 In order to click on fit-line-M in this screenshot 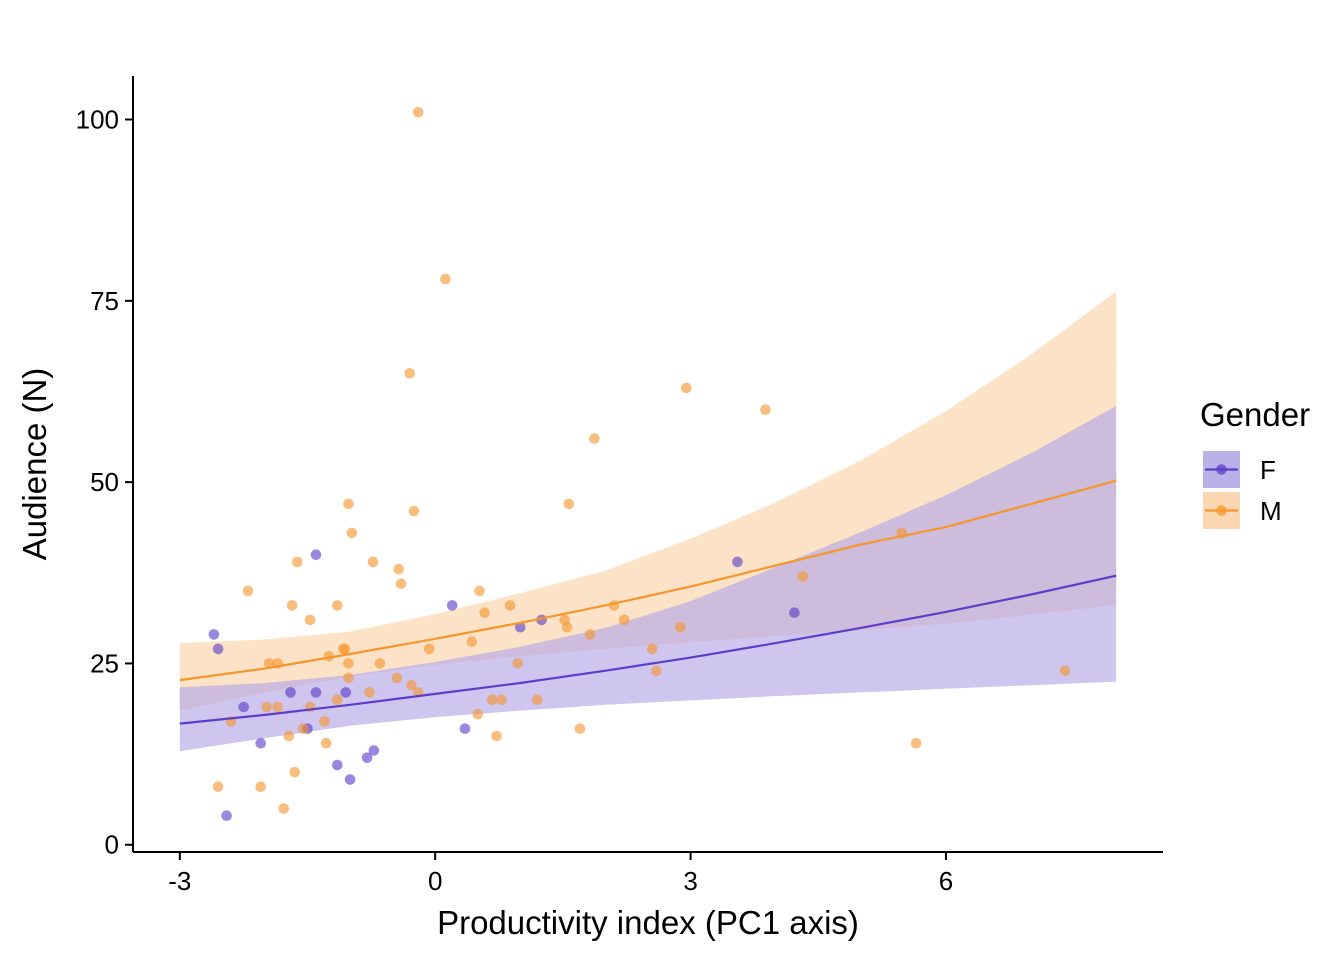, I will do `click(648, 580)`.